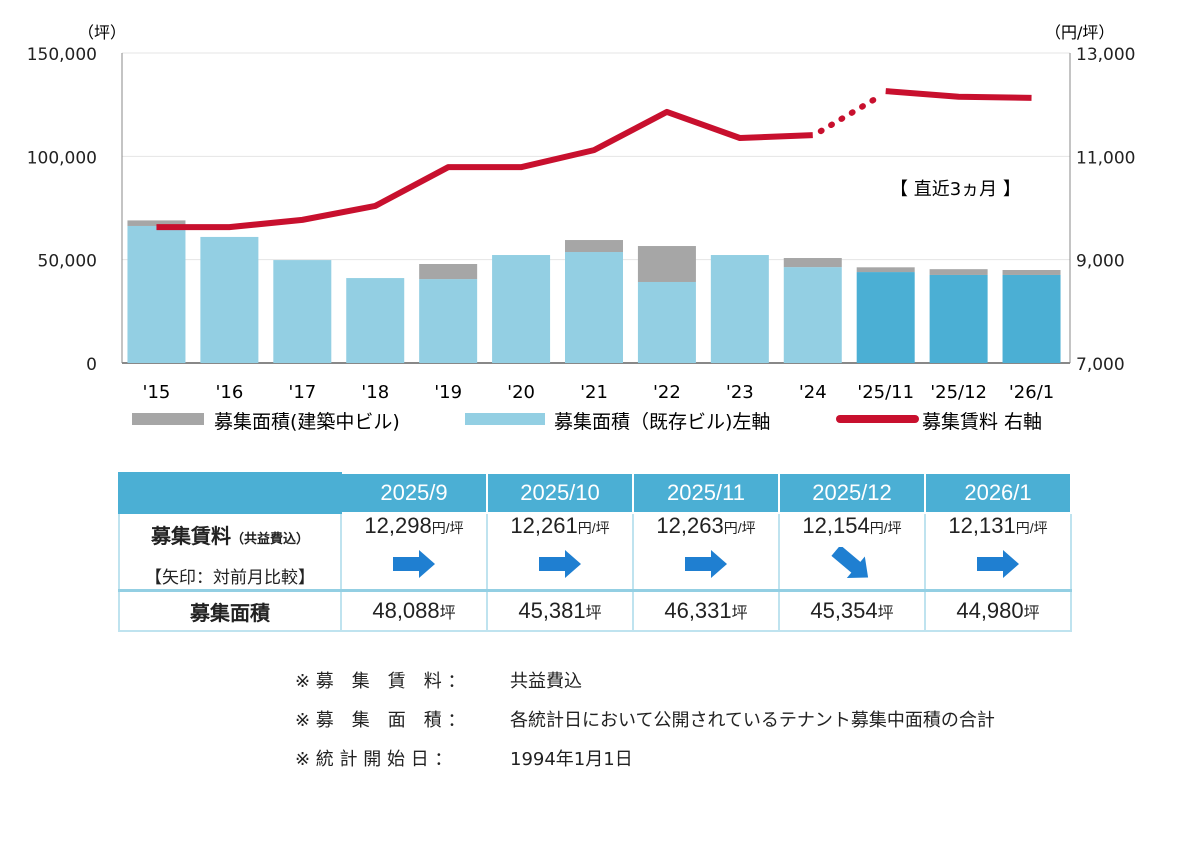  Describe the element at coordinates (667, 392) in the screenshot. I see `x-tick-label: '22` at that location.